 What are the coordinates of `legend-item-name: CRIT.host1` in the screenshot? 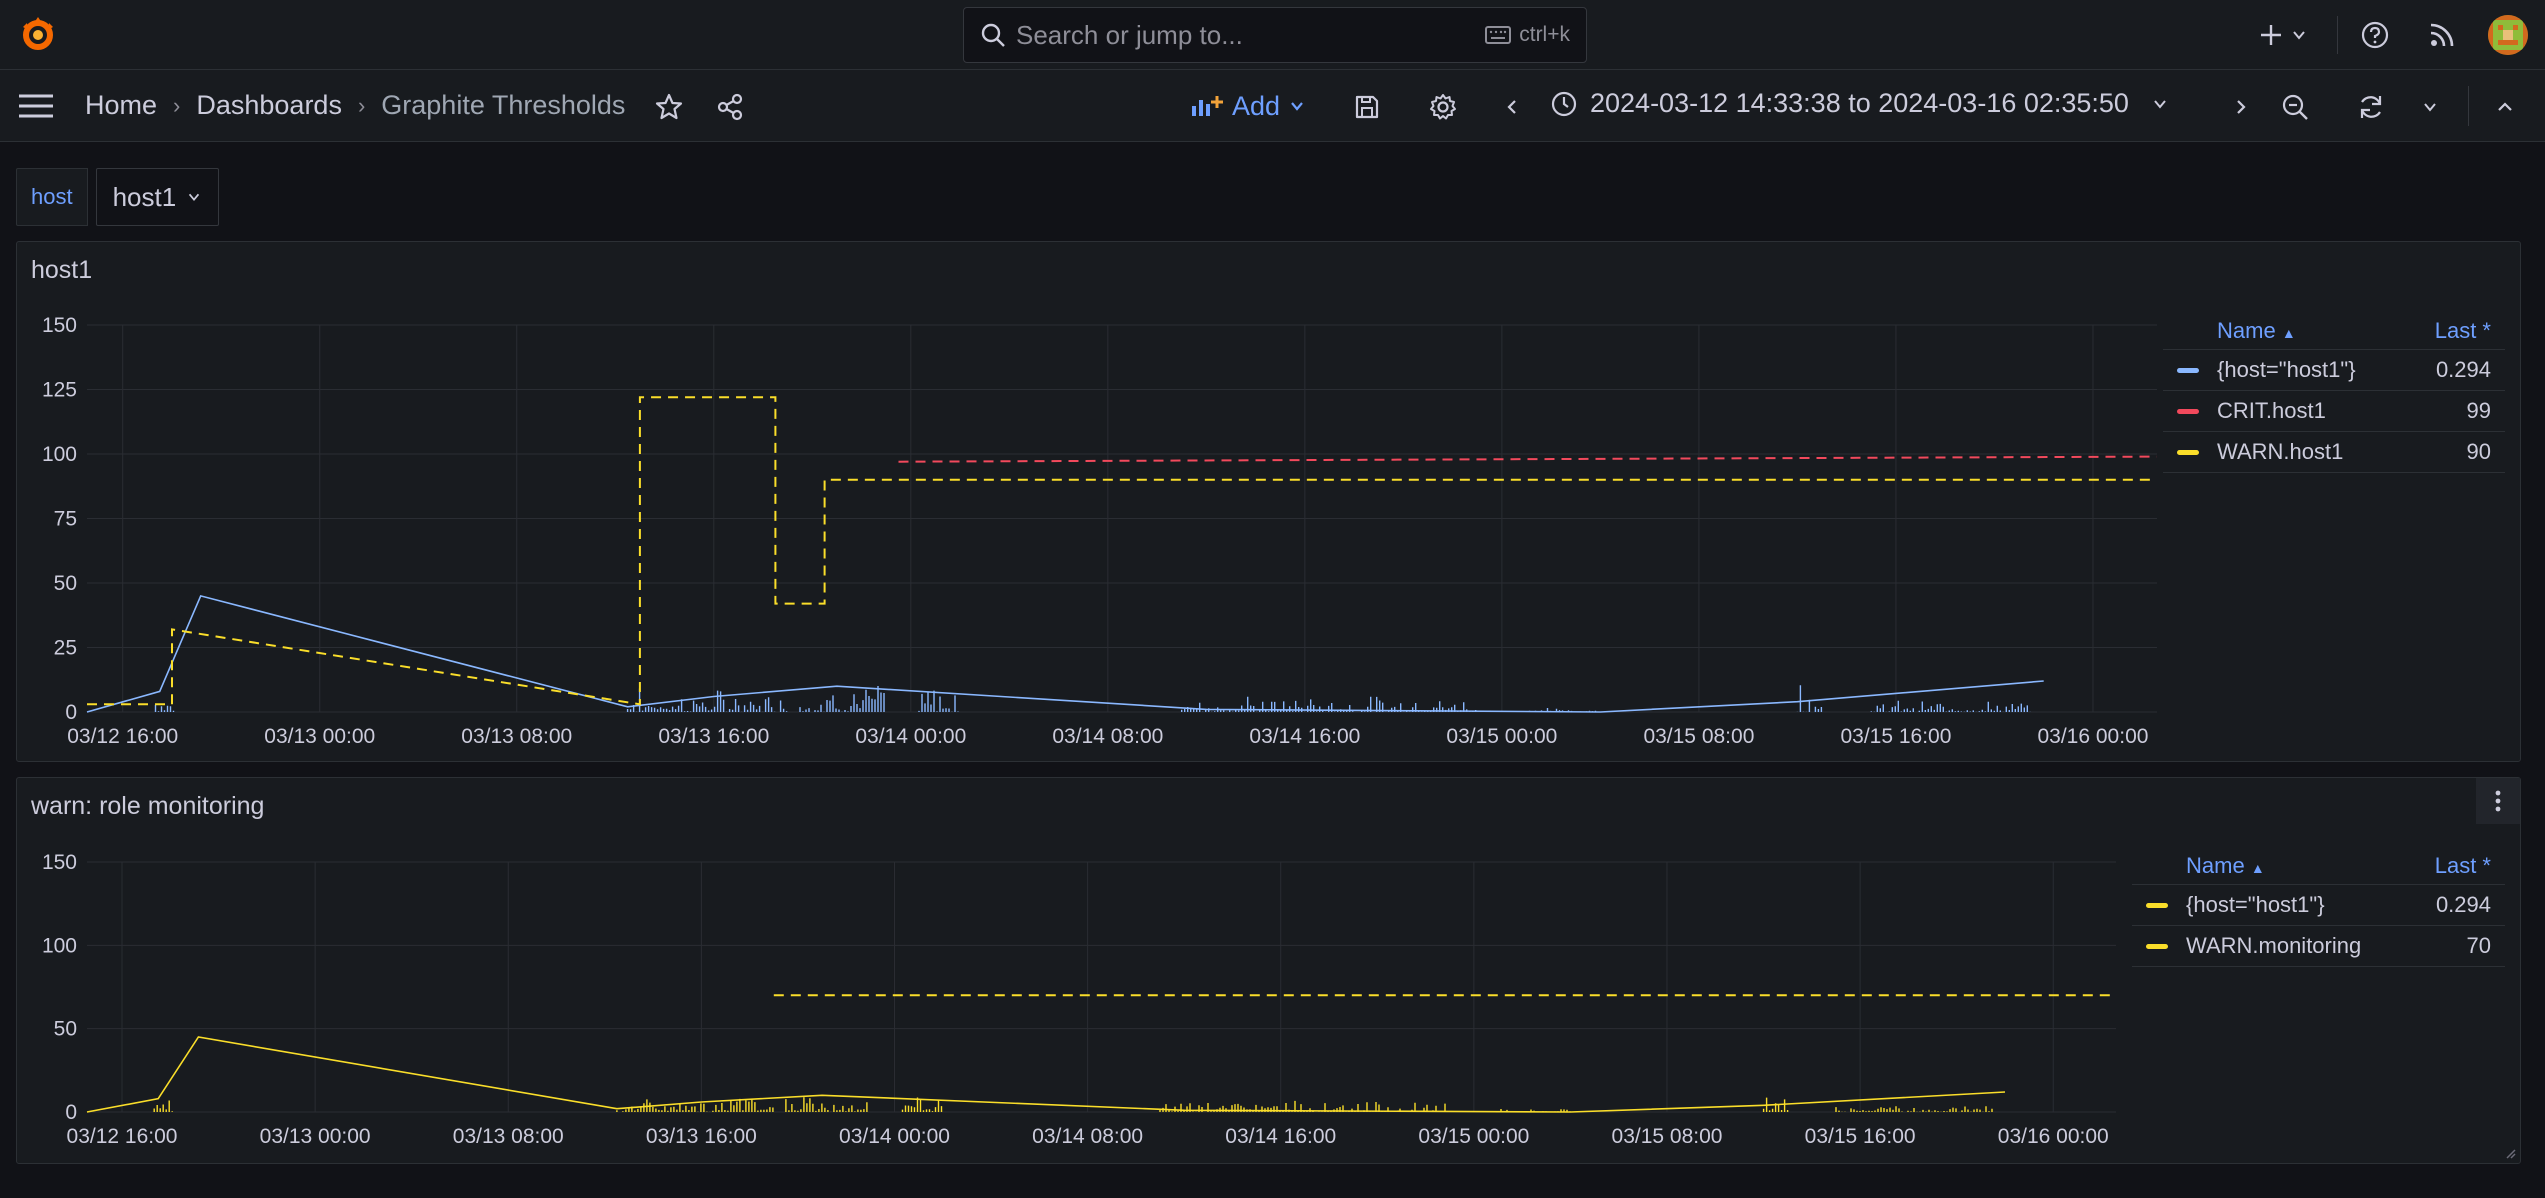 It's located at (2271, 410).